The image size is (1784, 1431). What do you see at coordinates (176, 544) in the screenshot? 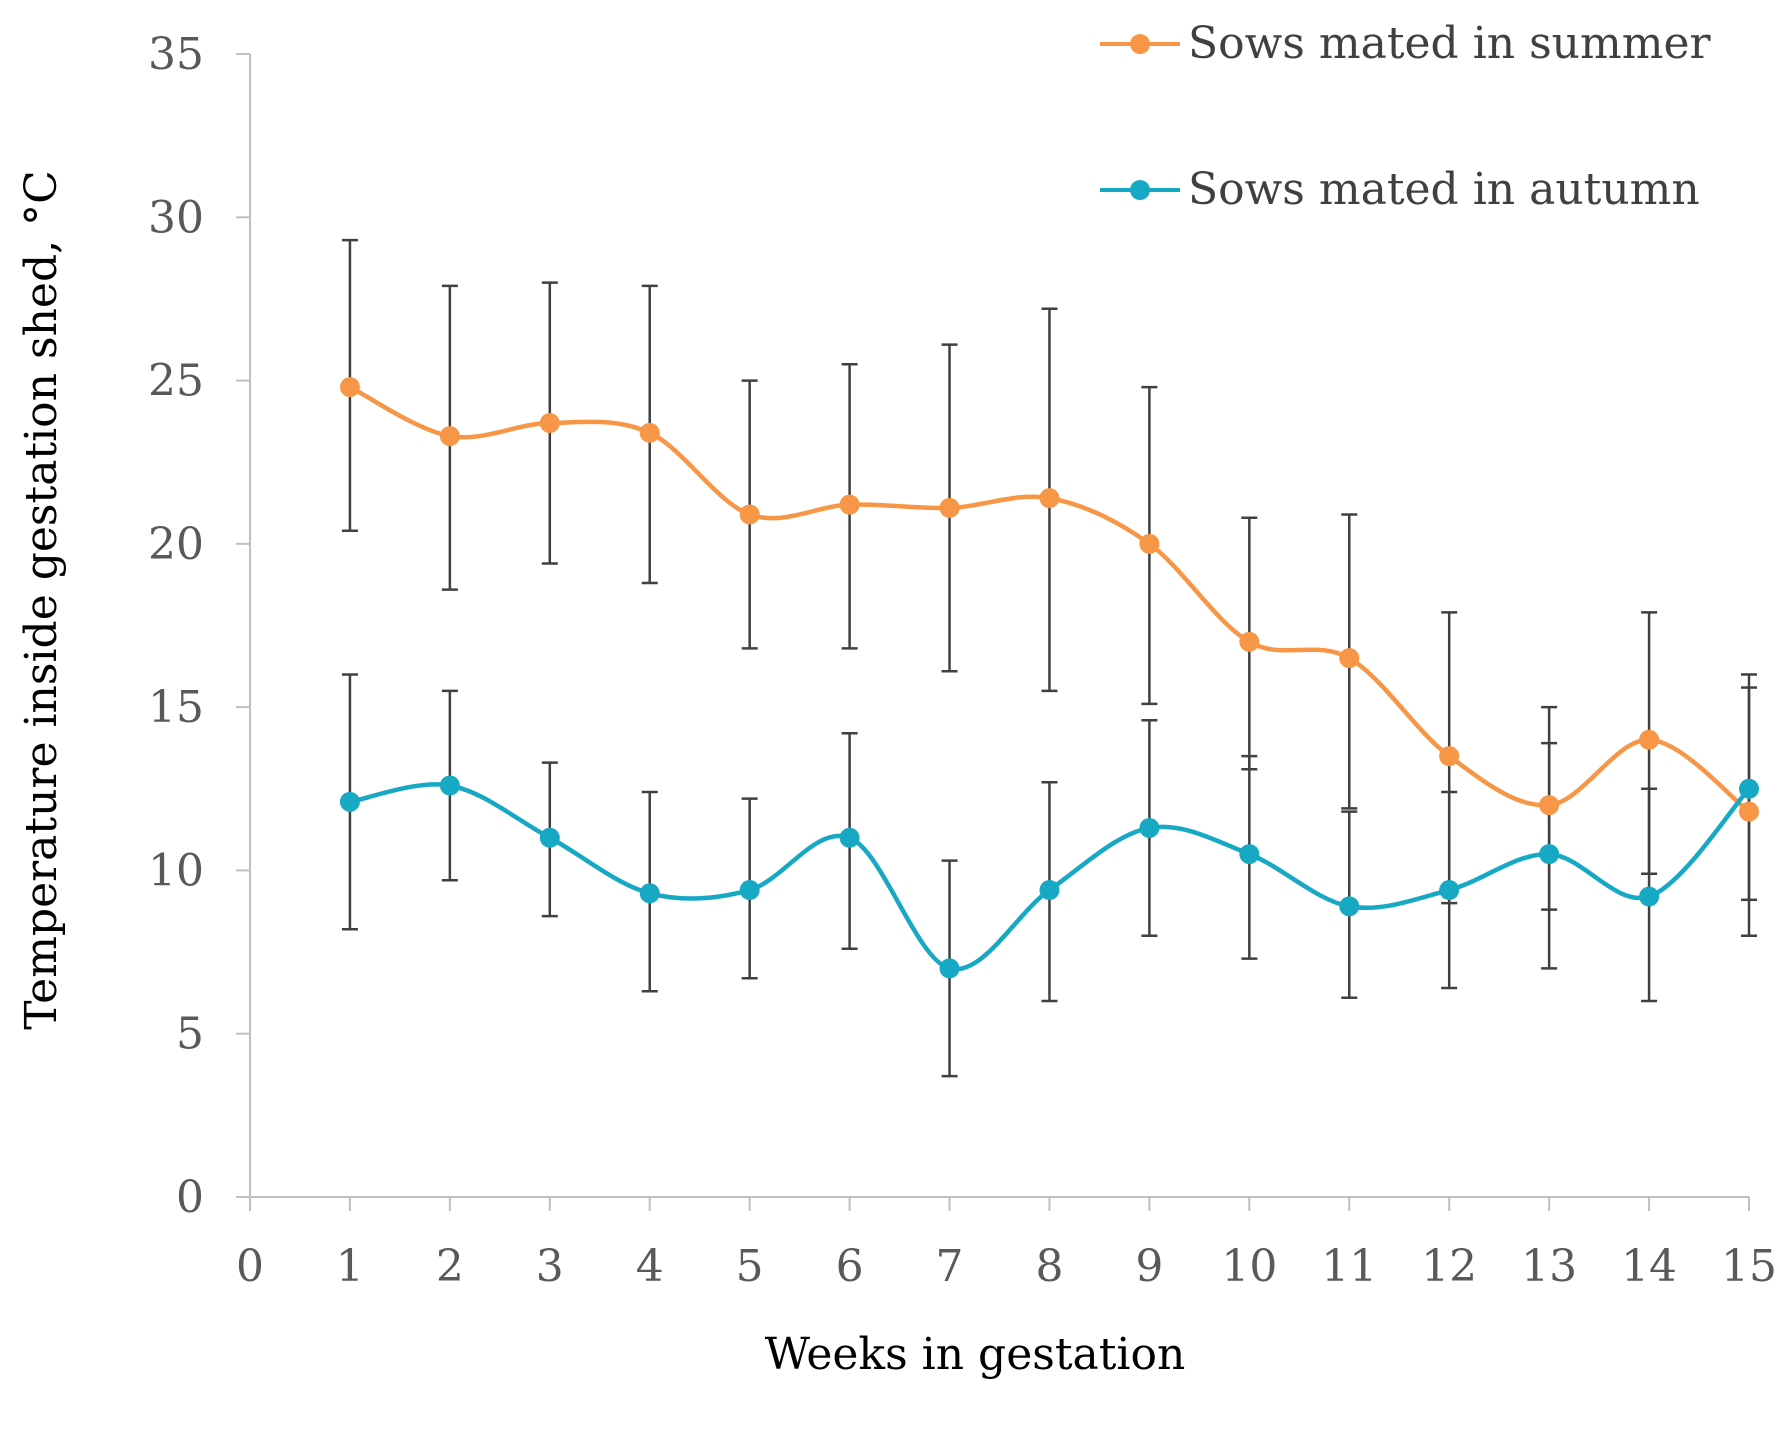
I see `y-tick-label: 20` at bounding box center [176, 544].